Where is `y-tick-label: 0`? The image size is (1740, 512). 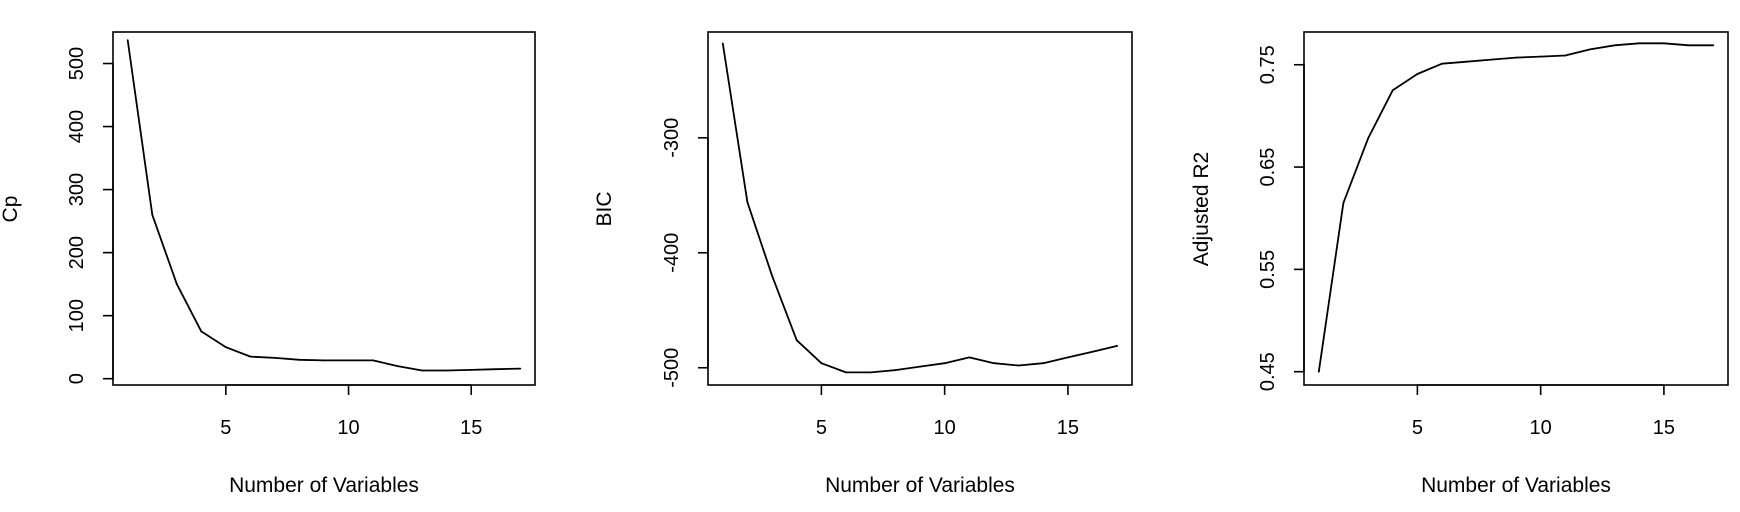
y-tick-label: 0 is located at coordinates (77, 378).